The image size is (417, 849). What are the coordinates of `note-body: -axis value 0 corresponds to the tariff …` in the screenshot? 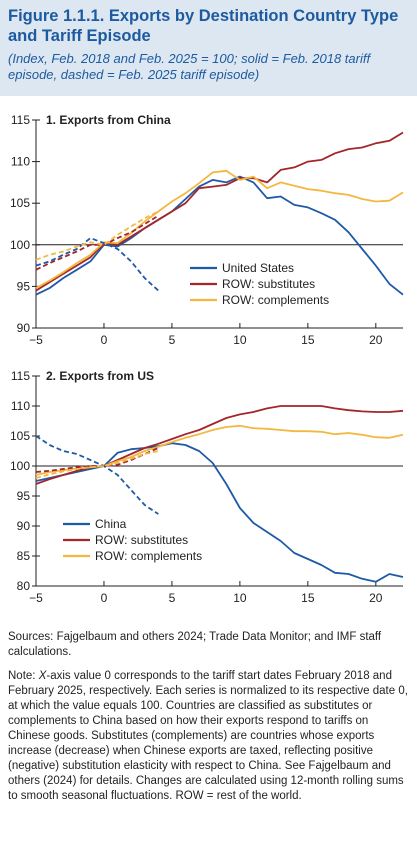 It's located at (208, 736).